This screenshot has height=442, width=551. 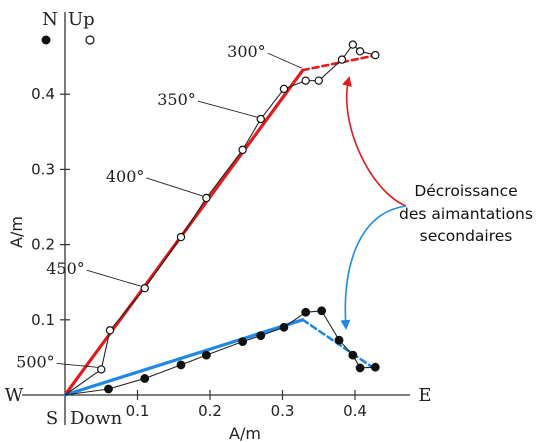 I want to click on x-tick-label-1: 0.2, so click(x=210, y=411).